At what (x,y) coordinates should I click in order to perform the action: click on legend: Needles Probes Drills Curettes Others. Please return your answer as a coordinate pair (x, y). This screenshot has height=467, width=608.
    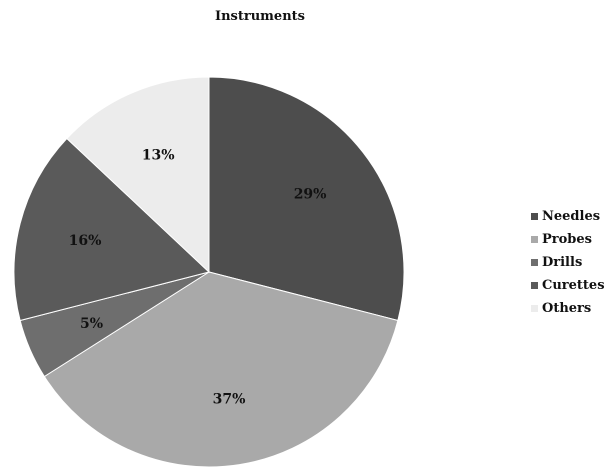
    Looking at the image, I should click on (568, 262).